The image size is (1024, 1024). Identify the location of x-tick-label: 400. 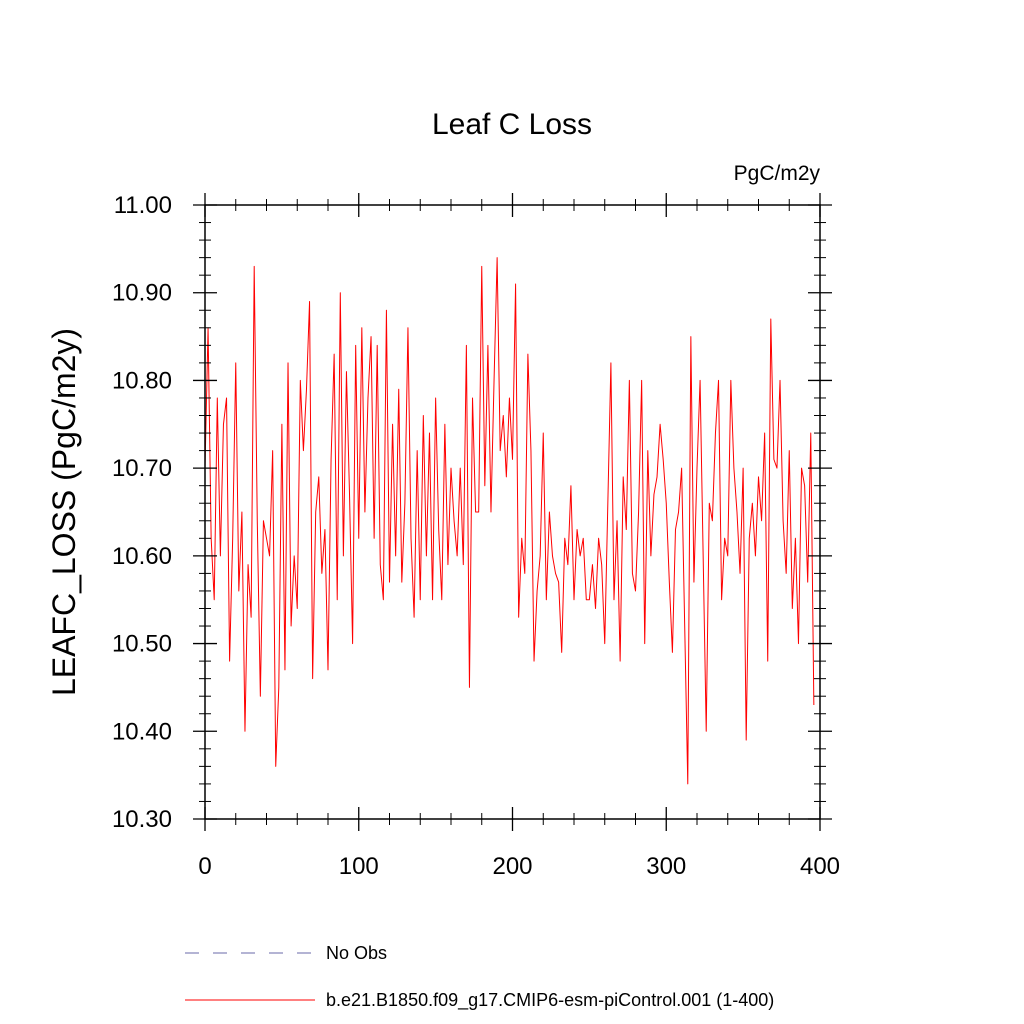
(820, 866).